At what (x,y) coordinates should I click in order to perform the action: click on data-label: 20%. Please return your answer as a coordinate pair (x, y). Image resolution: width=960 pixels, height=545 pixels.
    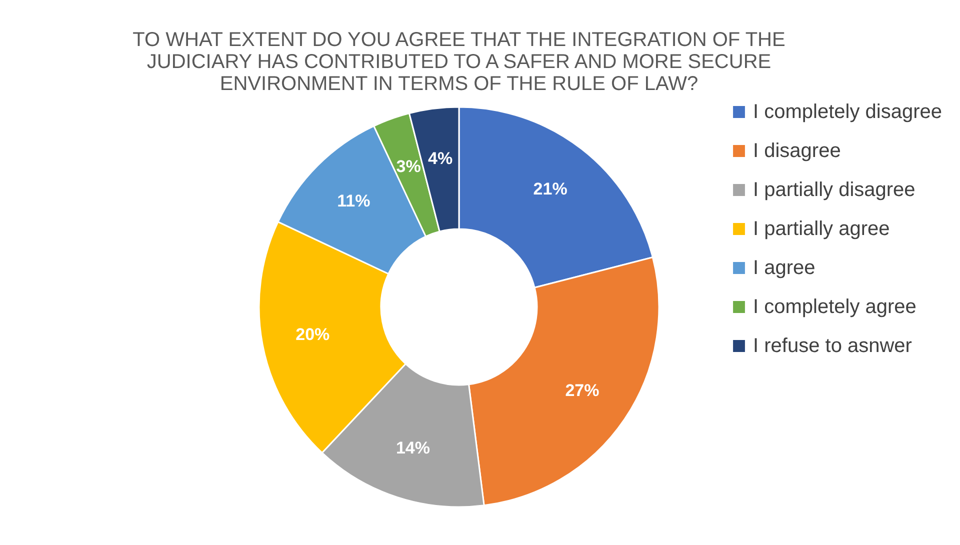
    Looking at the image, I should click on (313, 334).